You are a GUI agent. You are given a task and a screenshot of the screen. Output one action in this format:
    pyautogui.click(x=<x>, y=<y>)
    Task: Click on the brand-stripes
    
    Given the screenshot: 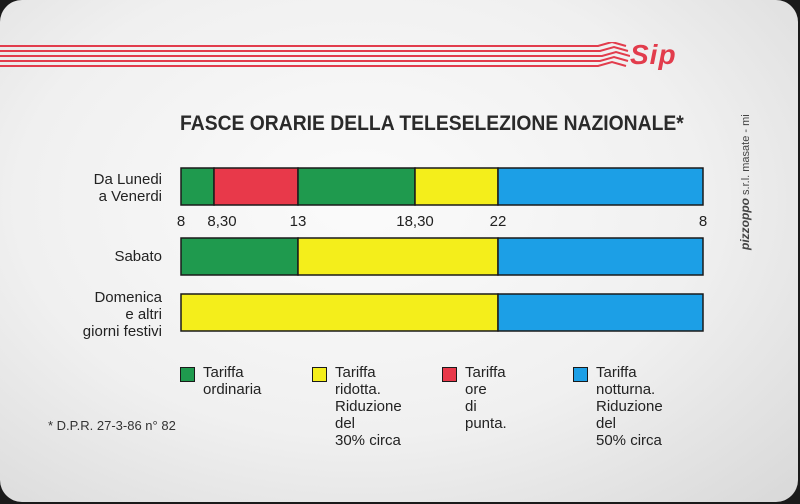 What is the action you would take?
    pyautogui.click(x=315, y=54)
    